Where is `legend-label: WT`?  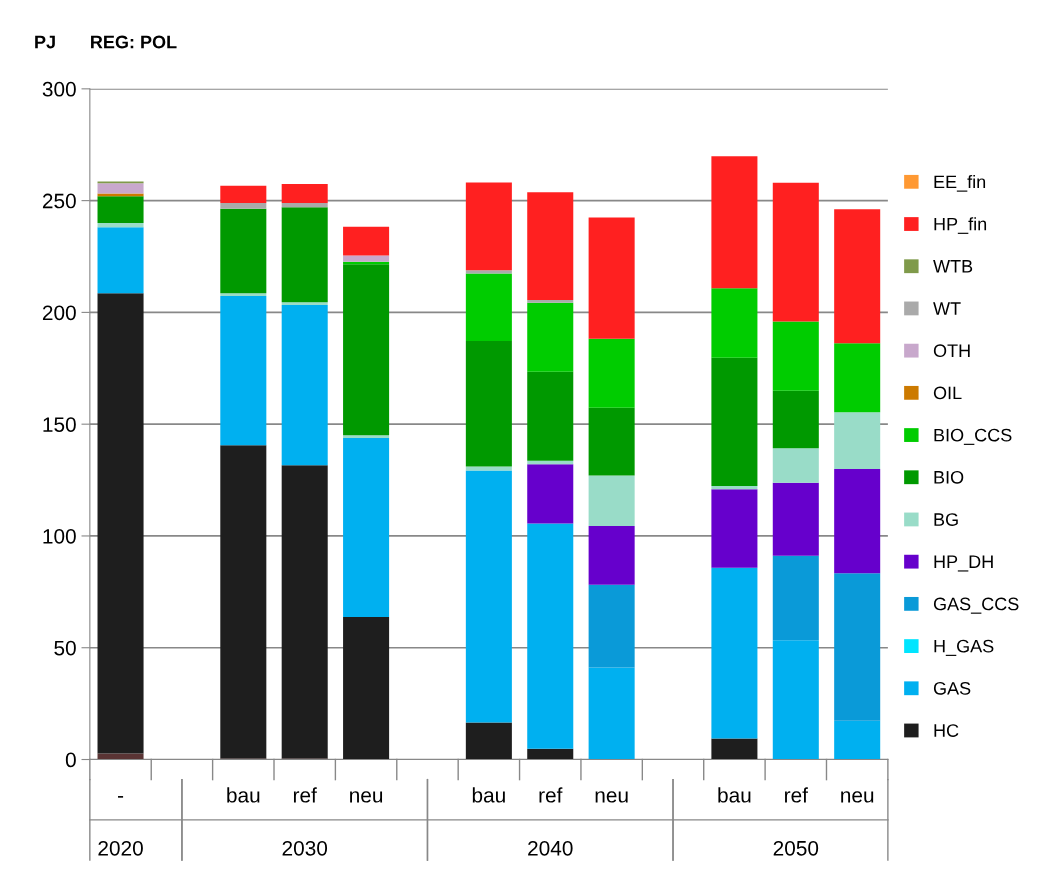
legend-label: WT is located at coordinates (947, 308).